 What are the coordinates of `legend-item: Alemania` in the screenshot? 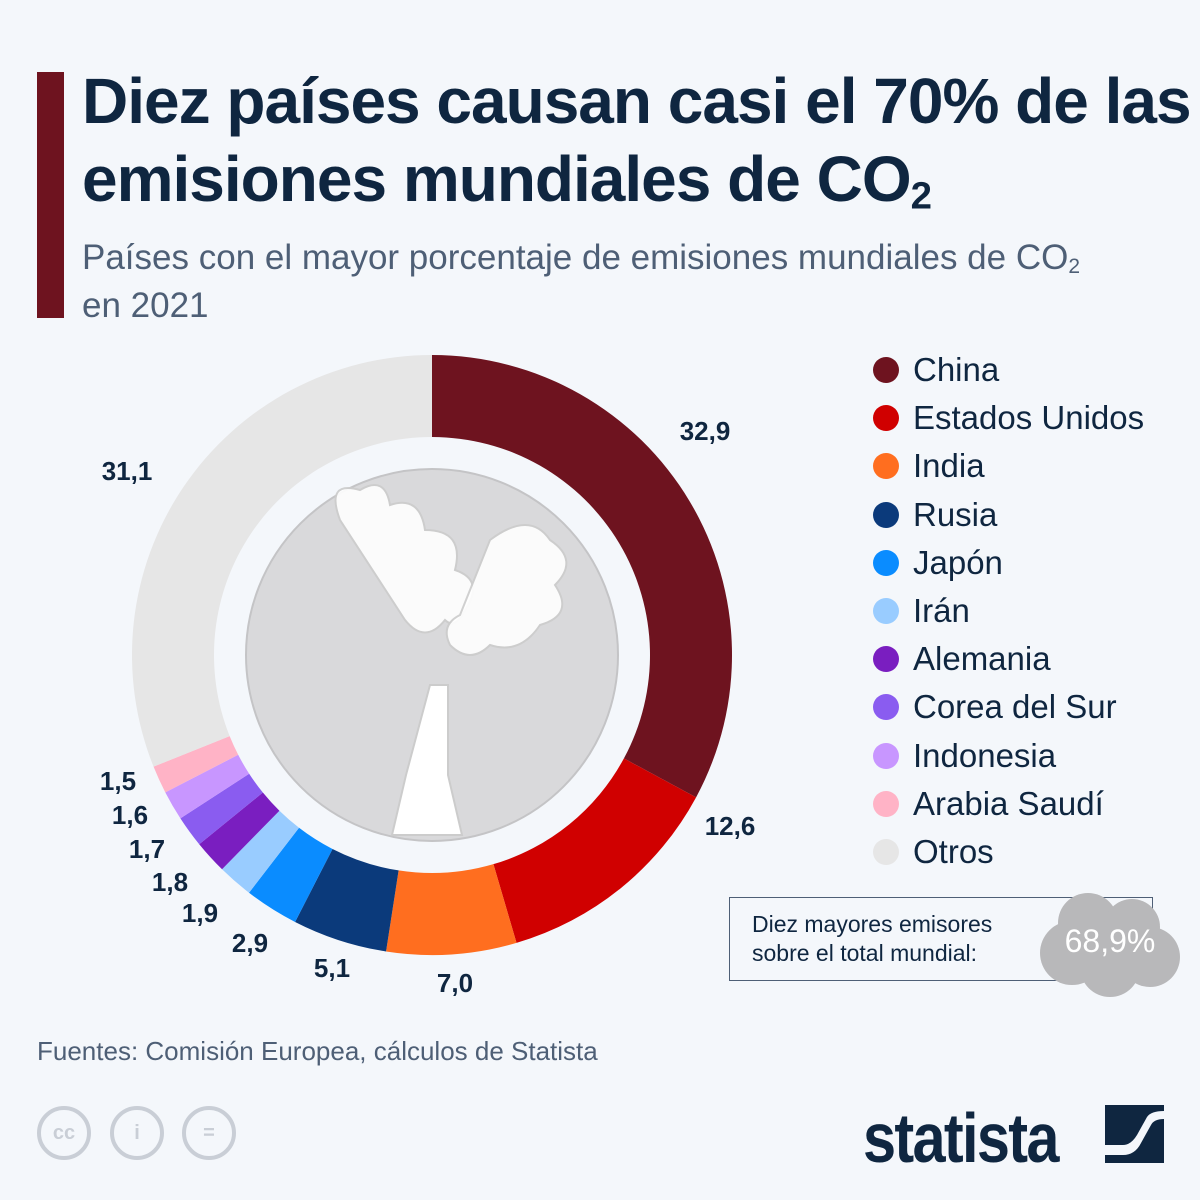 It's located at (1008, 659).